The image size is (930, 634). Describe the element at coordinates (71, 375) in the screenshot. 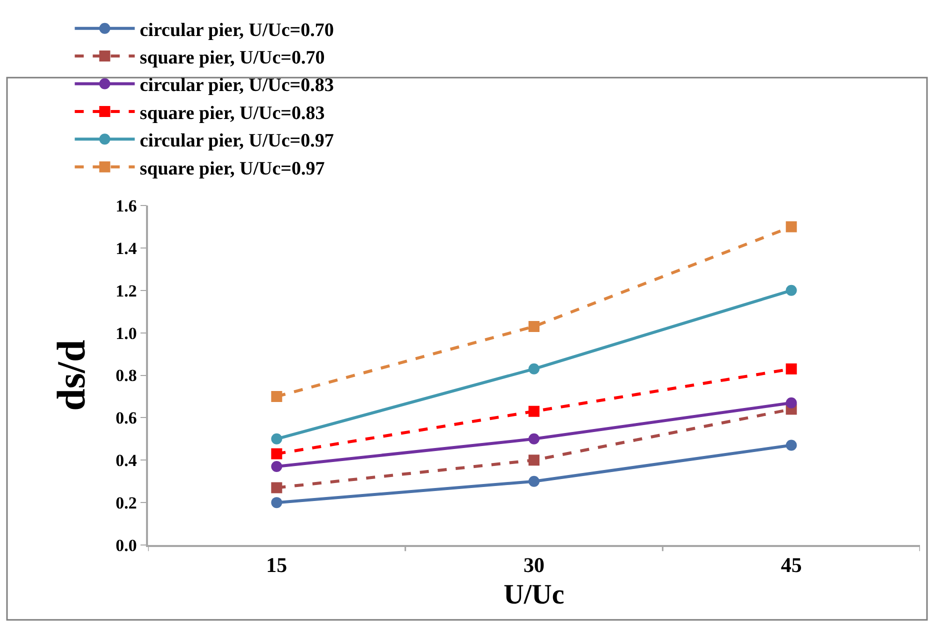

I see `y-axis-title: ds/d` at that location.